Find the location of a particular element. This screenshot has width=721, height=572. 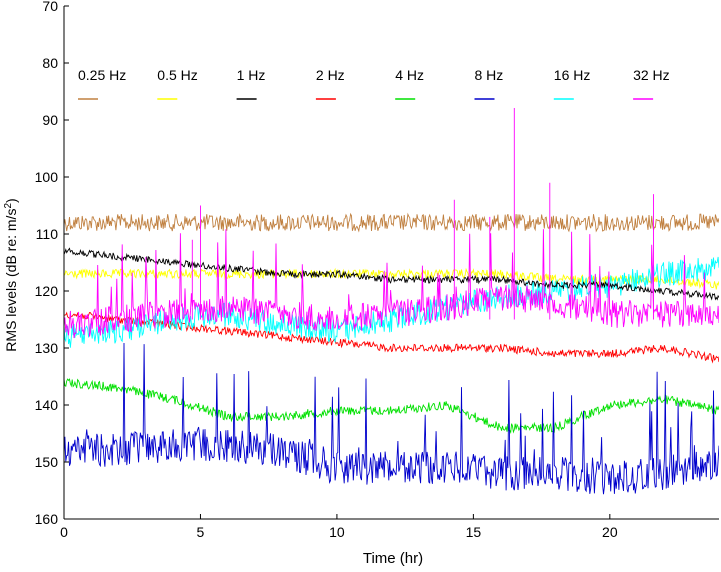

legend-label: 0.25 Hz is located at coordinates (102, 75).